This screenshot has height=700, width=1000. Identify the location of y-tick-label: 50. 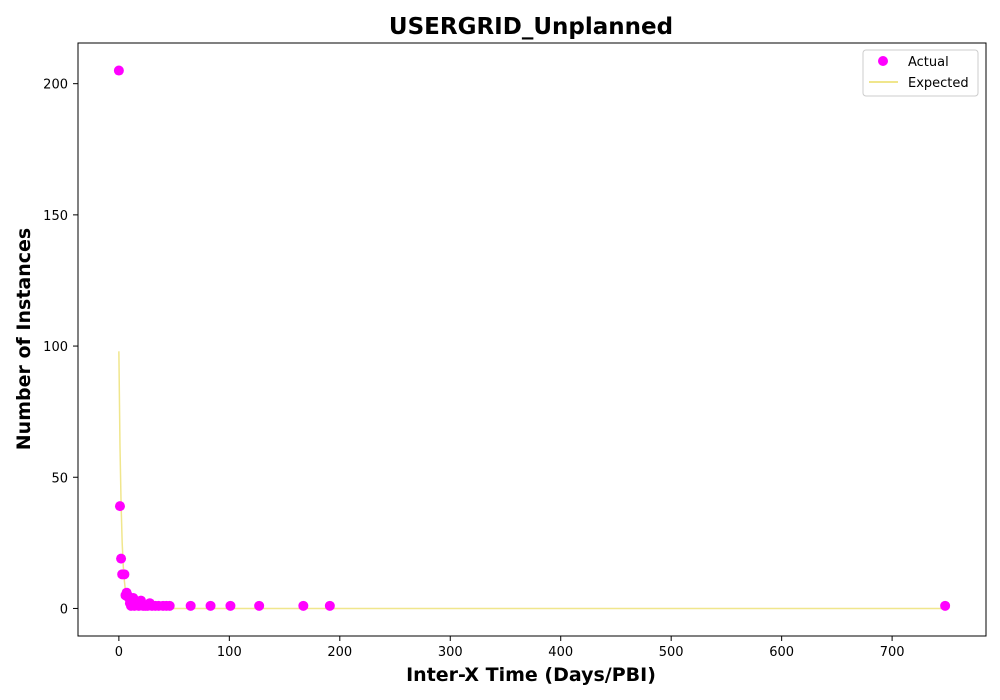
(59, 478).